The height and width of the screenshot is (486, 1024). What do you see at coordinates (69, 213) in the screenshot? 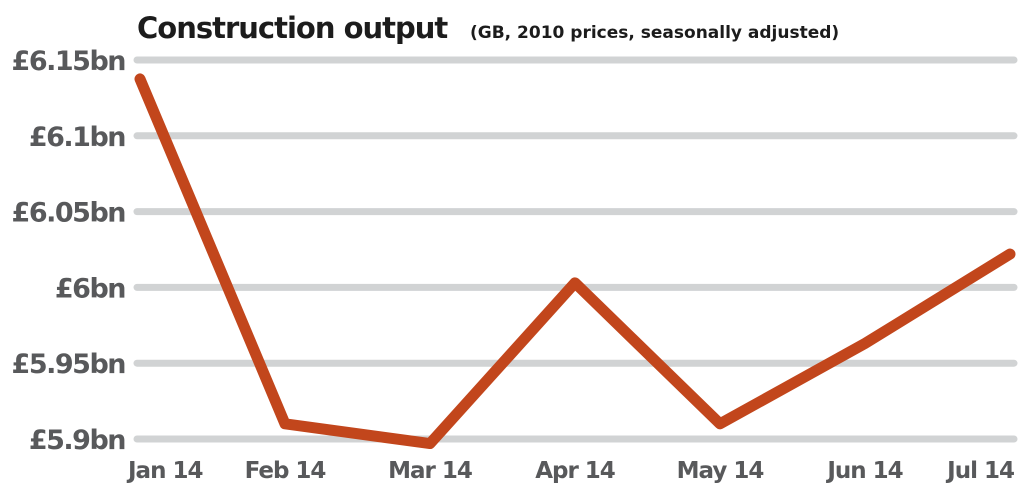
I see `y-tick-label: £6.05bn` at bounding box center [69, 213].